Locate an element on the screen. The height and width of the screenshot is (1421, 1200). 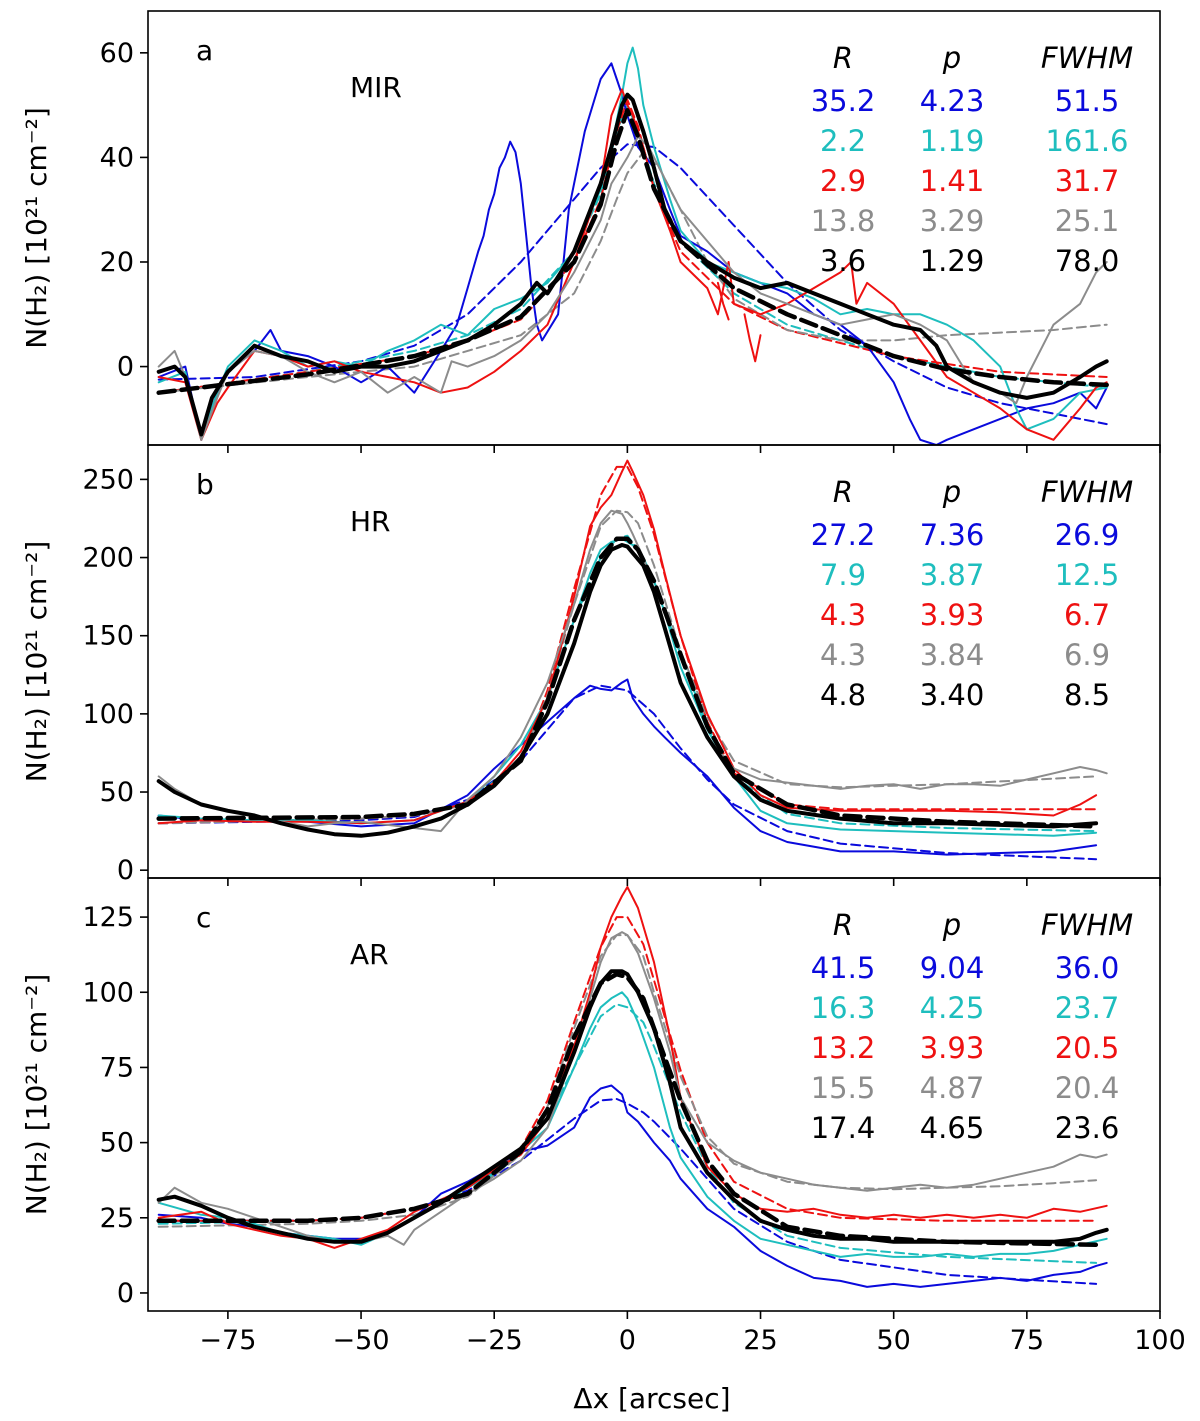
y-tick-label: 60 is located at coordinates (117, 53).